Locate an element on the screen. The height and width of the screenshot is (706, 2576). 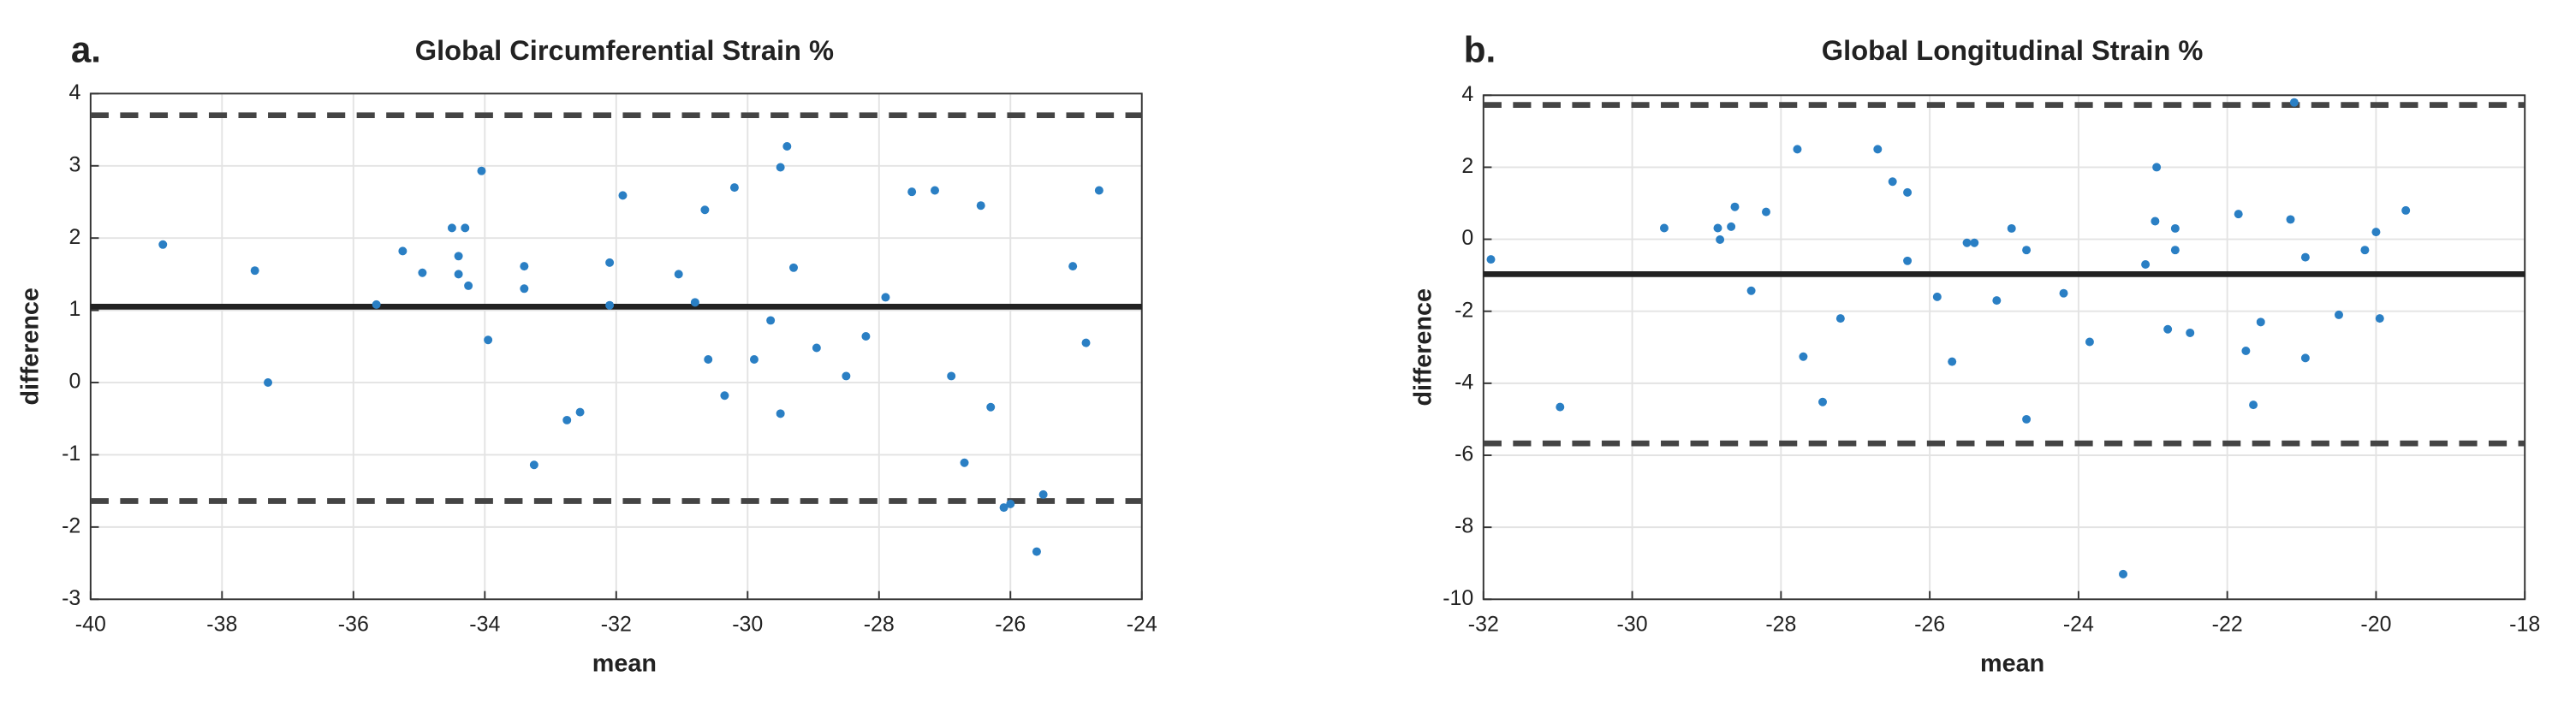
chart-title: Global Longitudinal Strain % is located at coordinates (2013, 50).